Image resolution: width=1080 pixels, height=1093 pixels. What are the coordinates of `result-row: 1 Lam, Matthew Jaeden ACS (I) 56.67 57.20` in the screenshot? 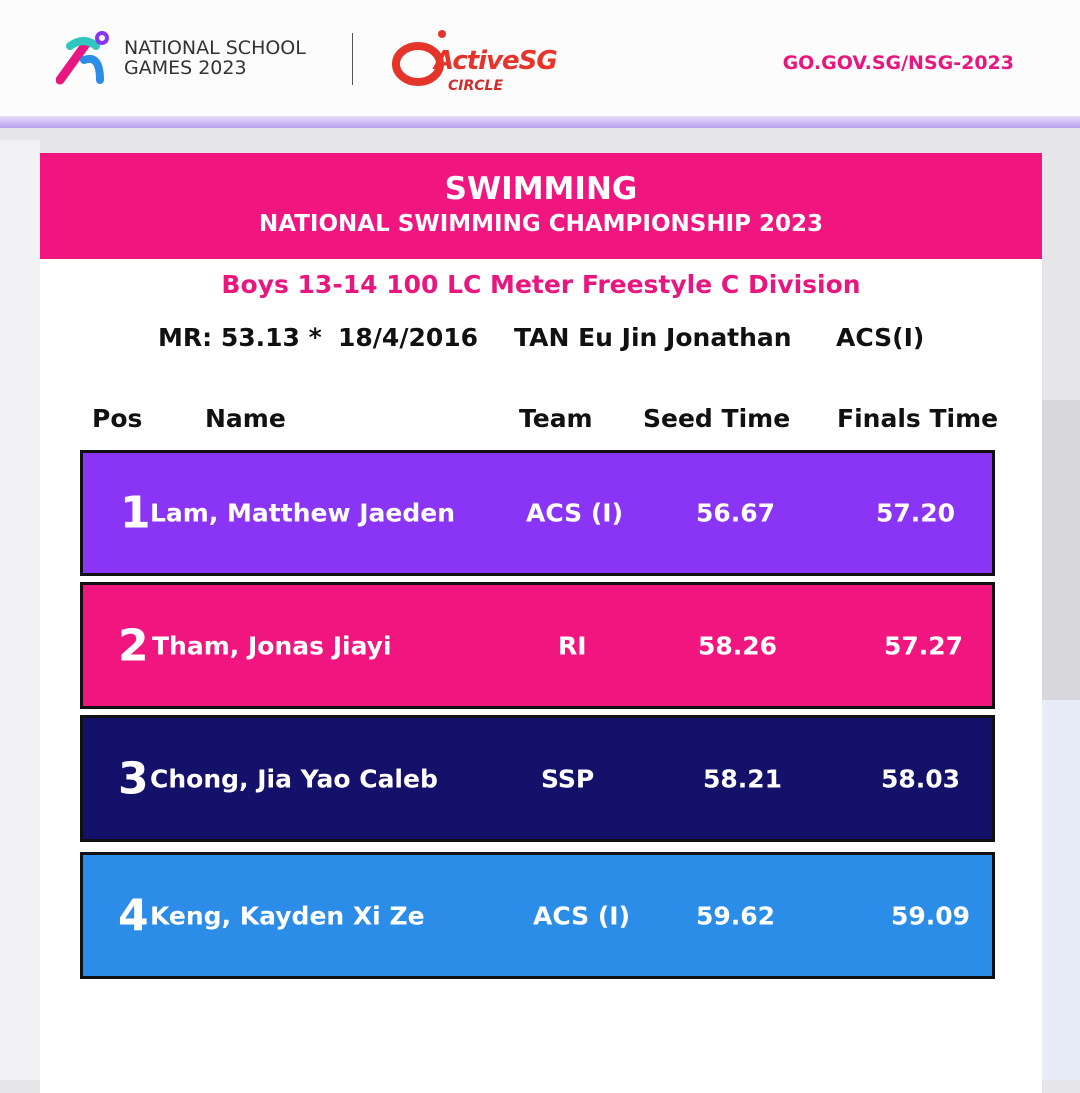 It's located at (537, 513).